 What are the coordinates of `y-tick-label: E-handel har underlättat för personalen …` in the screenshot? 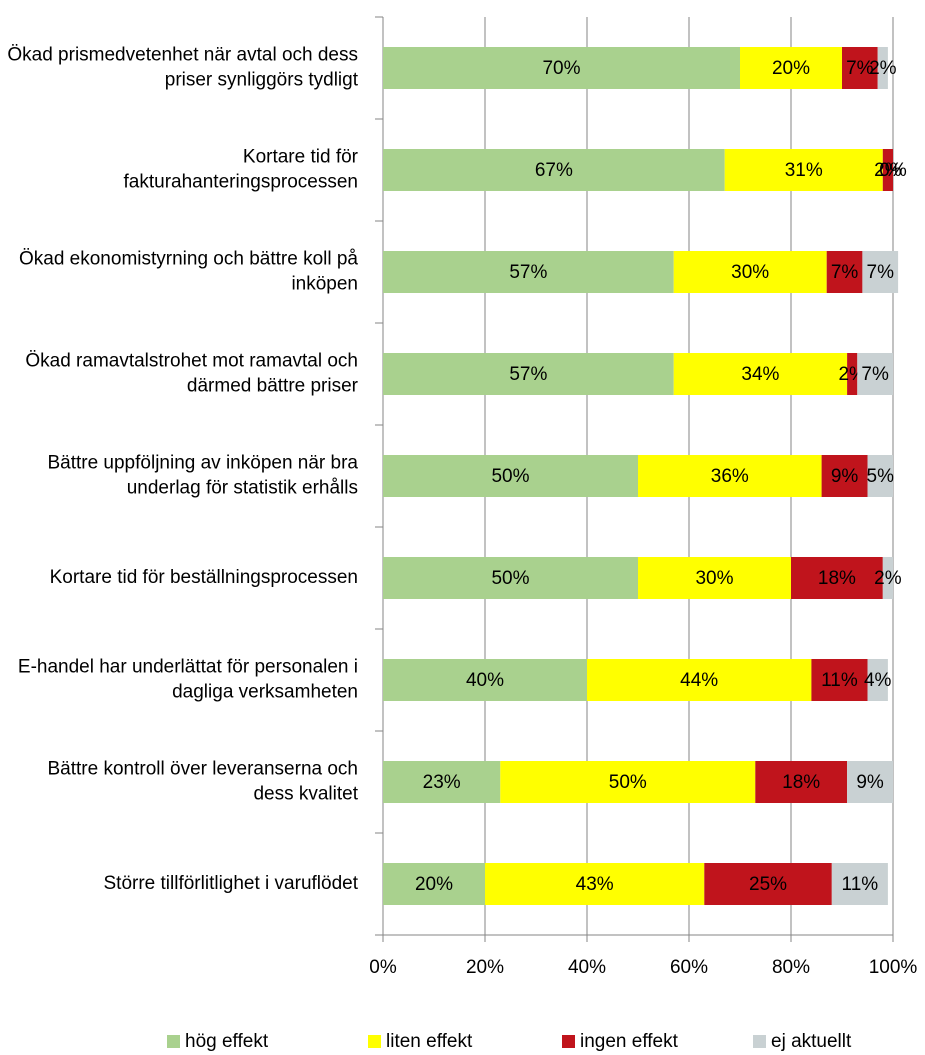 It's located at (188, 680).